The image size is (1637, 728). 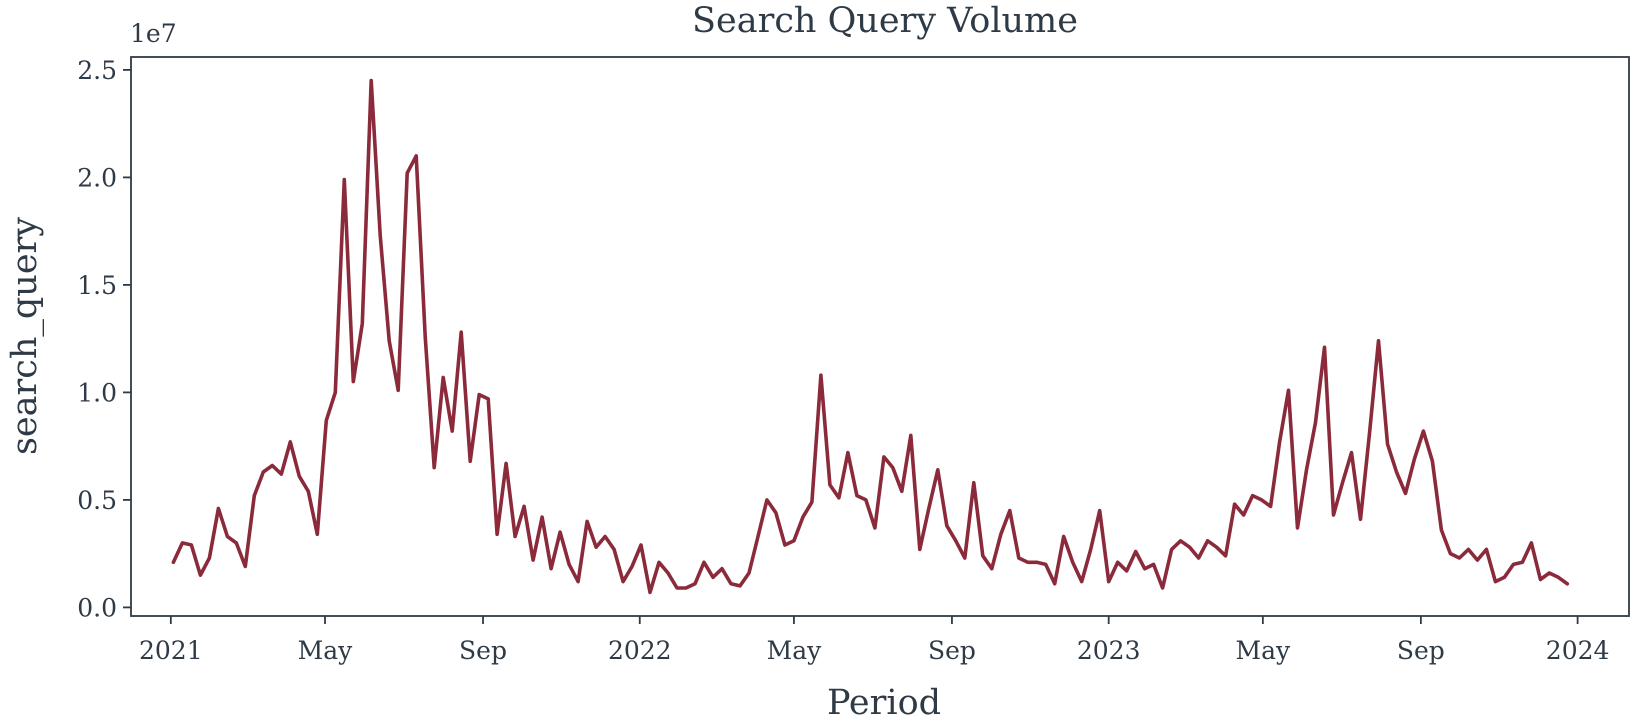 What do you see at coordinates (884, 703) in the screenshot?
I see `x-axis-label: Period` at bounding box center [884, 703].